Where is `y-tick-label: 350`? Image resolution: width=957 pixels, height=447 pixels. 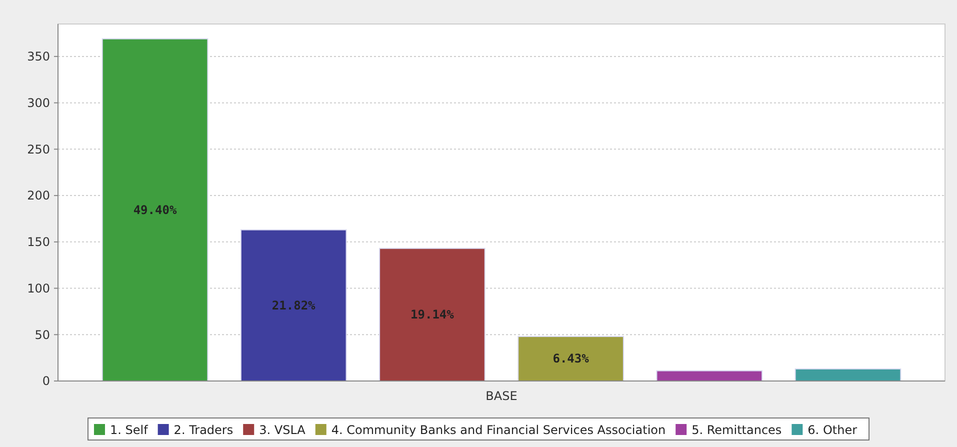
y-tick-label: 350 is located at coordinates (38, 57).